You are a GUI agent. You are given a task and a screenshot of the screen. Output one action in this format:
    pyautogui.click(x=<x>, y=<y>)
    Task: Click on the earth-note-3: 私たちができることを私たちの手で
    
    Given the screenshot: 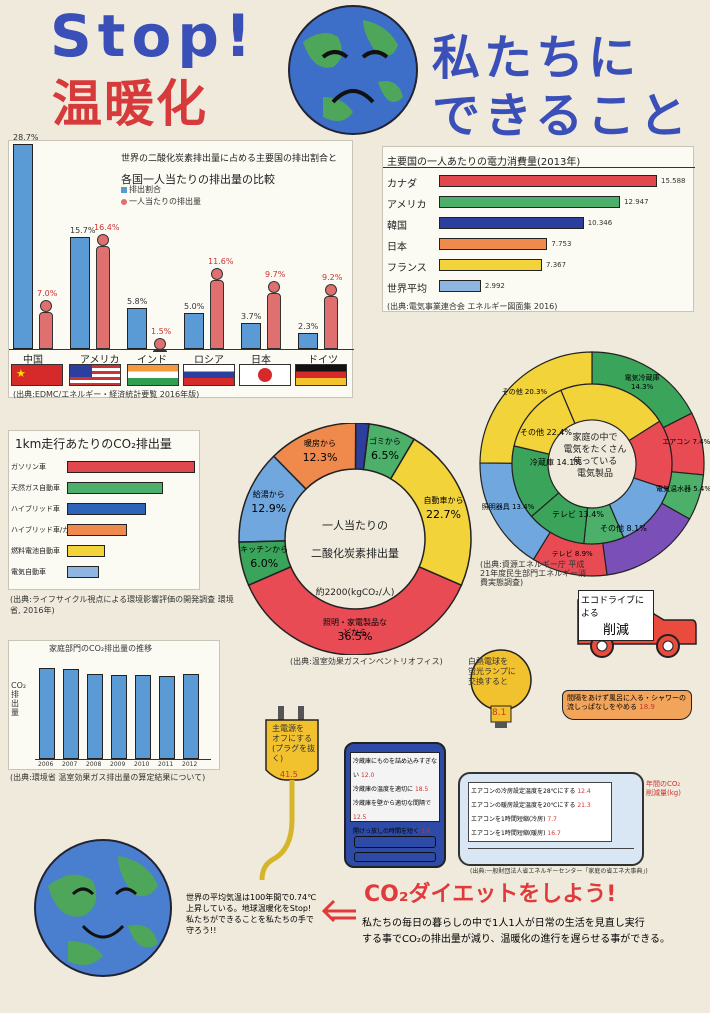 What is the action you would take?
    pyautogui.click(x=250, y=919)
    